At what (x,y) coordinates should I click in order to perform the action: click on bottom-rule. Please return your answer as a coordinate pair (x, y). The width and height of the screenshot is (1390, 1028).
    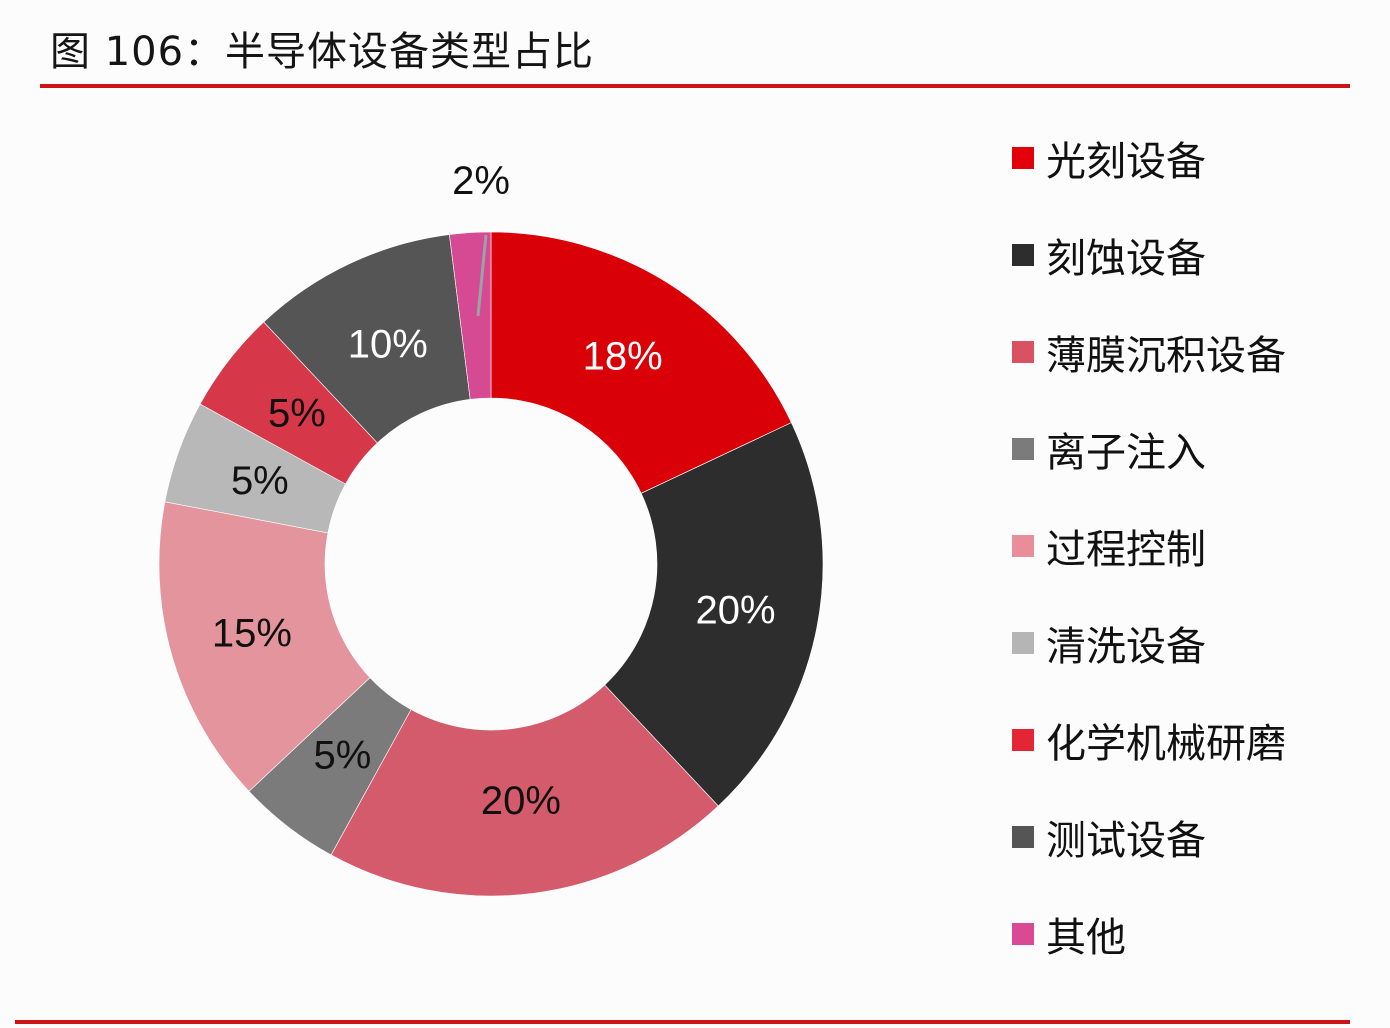
    Looking at the image, I should click on (682, 1022).